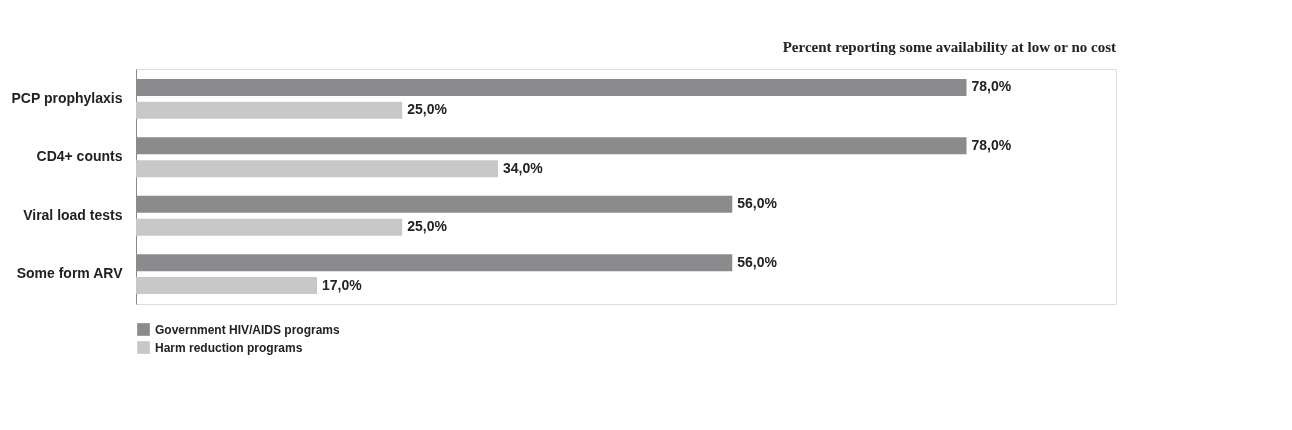  Describe the element at coordinates (79, 156) in the screenshot. I see `y-tick-label: CD4+ counts` at that location.